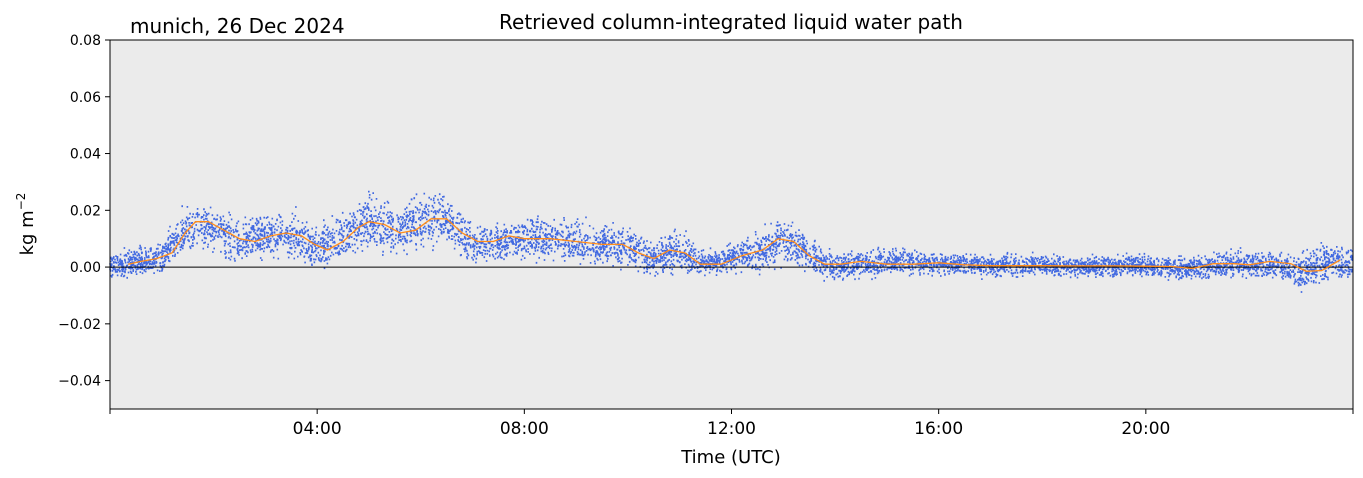 This screenshot has width=1363, height=478. What do you see at coordinates (1145, 429) in the screenshot?
I see `x-tick-label: 20:00` at bounding box center [1145, 429].